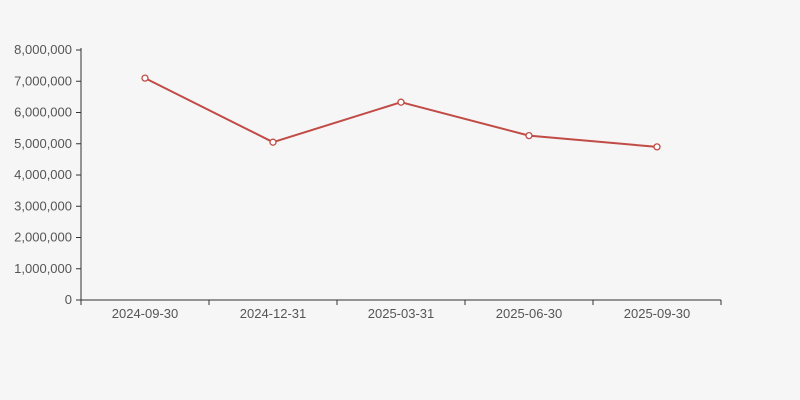  What do you see at coordinates (43, 49) in the screenshot?
I see `y-axis-tick-label: 8,000,000` at bounding box center [43, 49].